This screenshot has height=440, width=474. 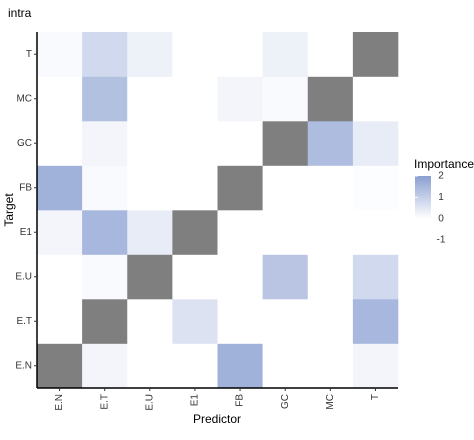 What do you see at coordinates (330, 402) in the screenshot?
I see `x-tick-label: MC` at bounding box center [330, 402].